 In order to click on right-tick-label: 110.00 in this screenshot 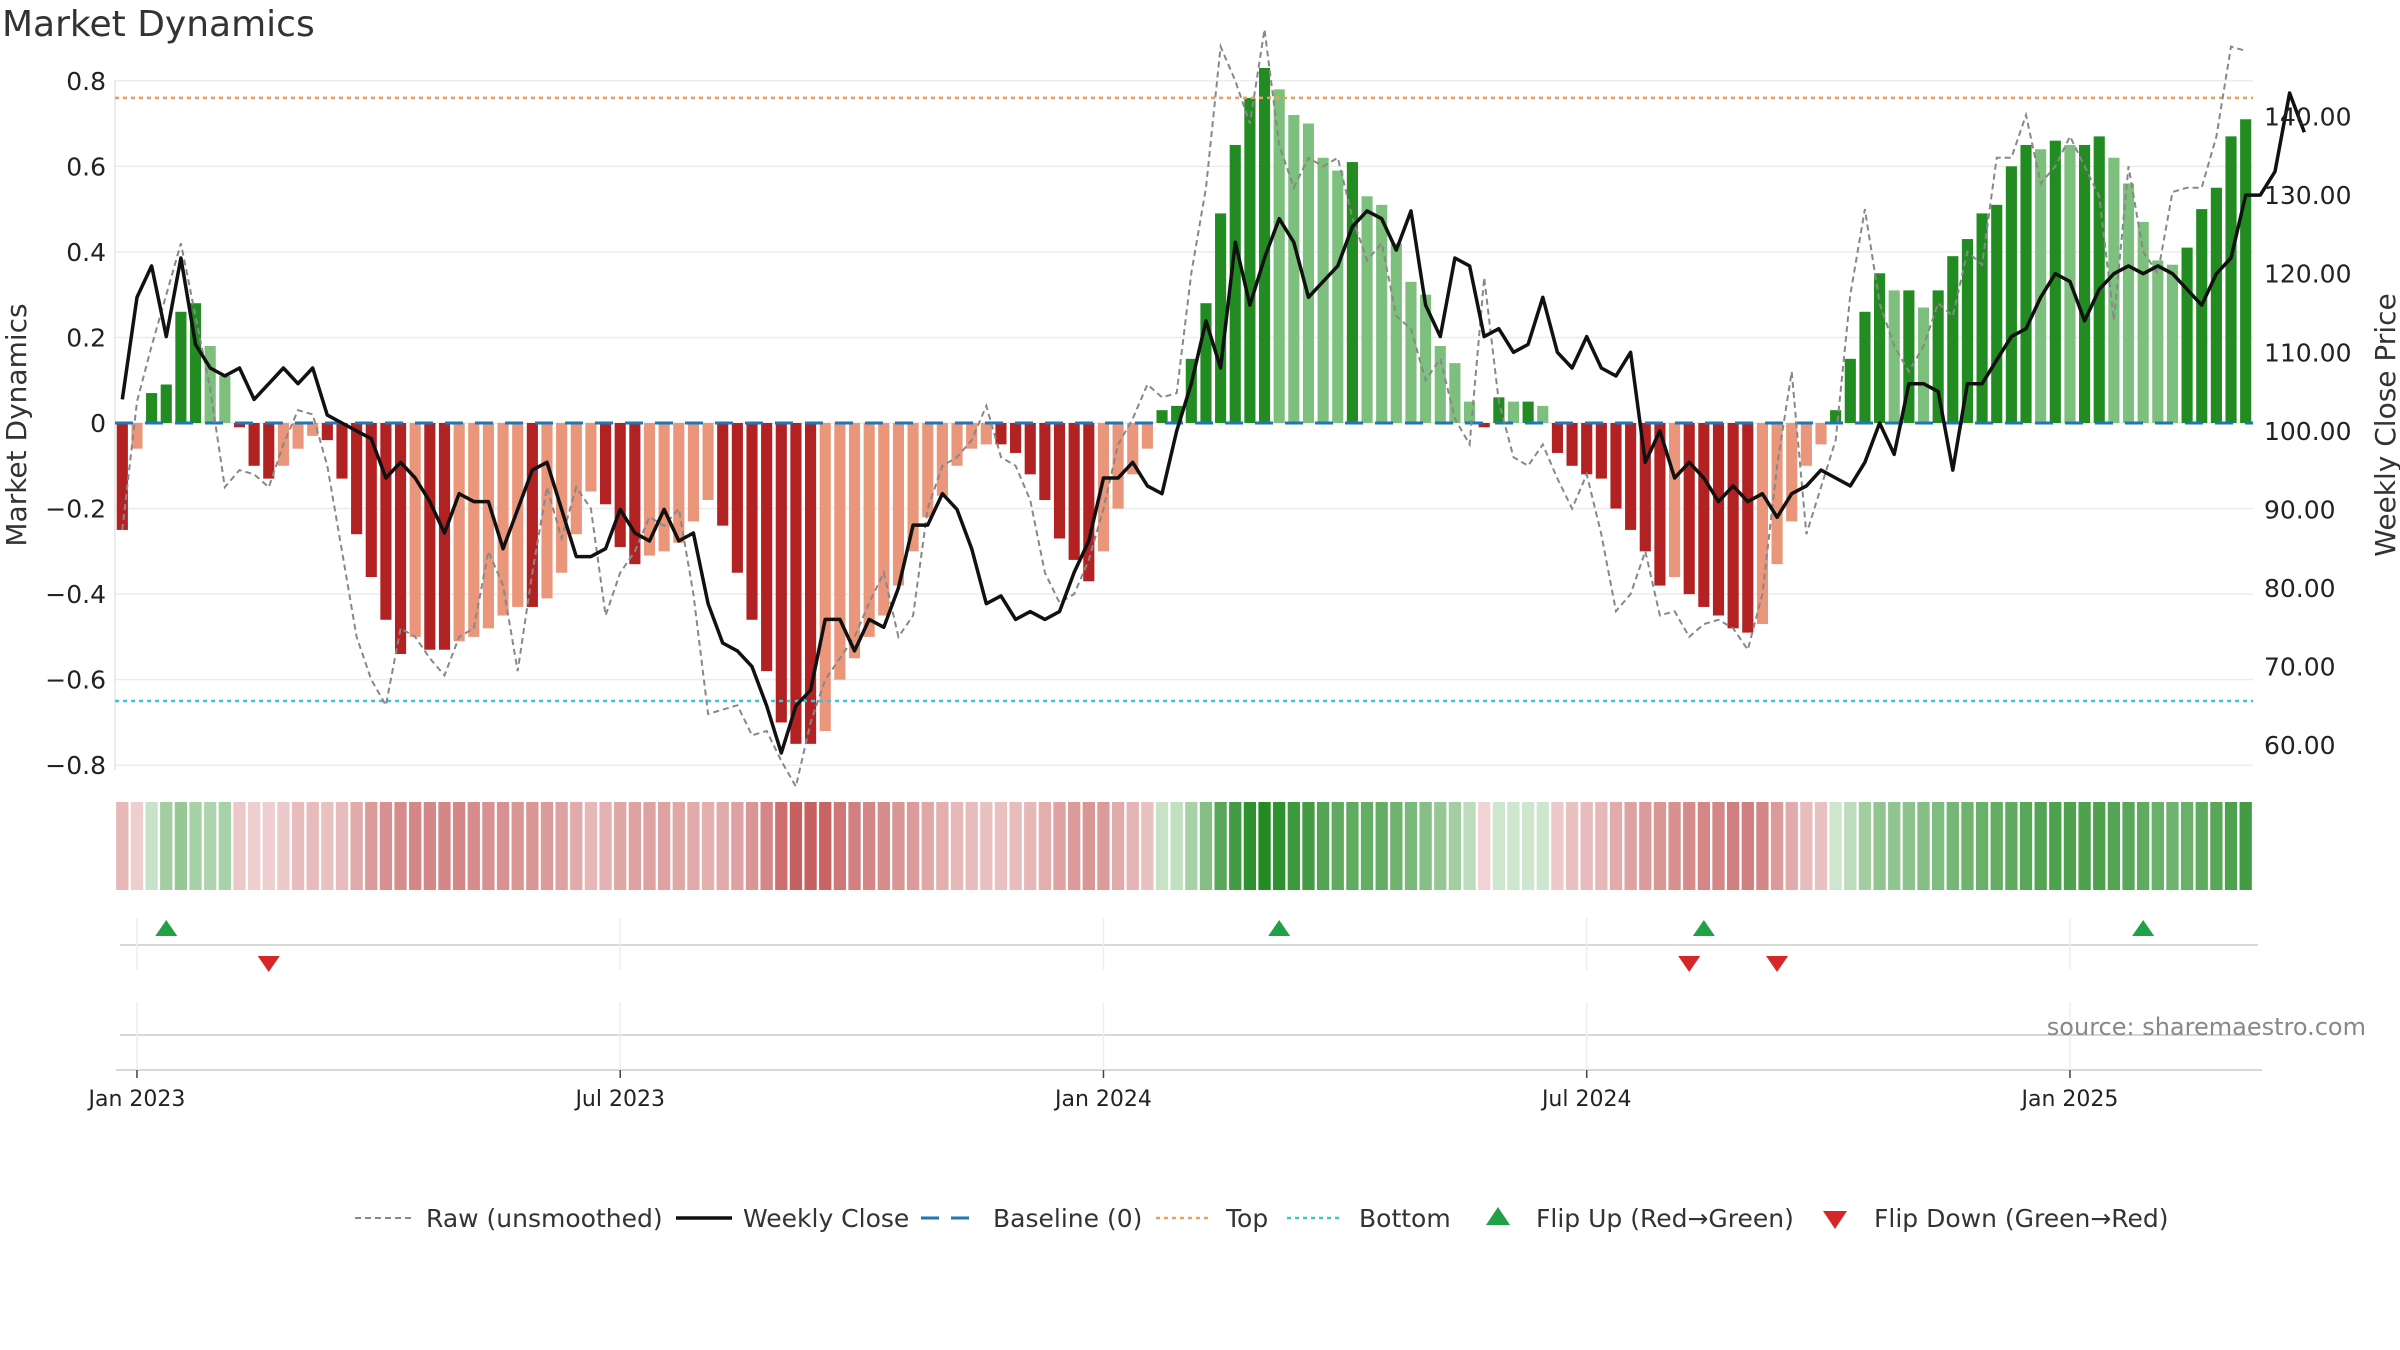, I will do `click(2307, 352)`.